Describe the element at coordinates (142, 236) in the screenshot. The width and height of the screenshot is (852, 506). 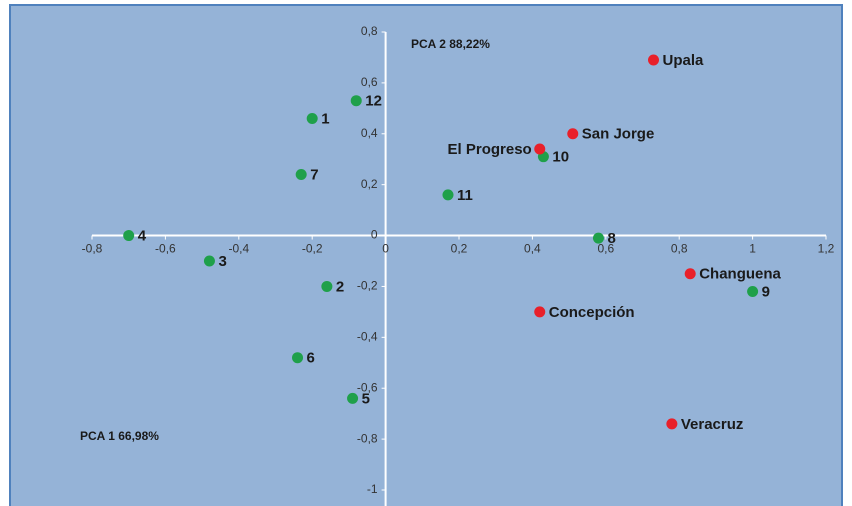
I see `point-label: 4` at that location.